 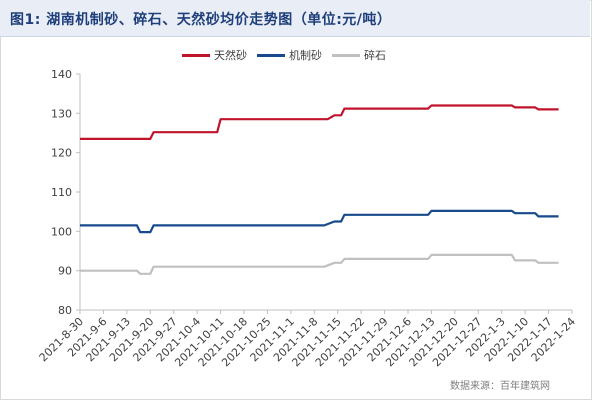 What do you see at coordinates (61, 74) in the screenshot?
I see `y-tick-label: 140` at bounding box center [61, 74].